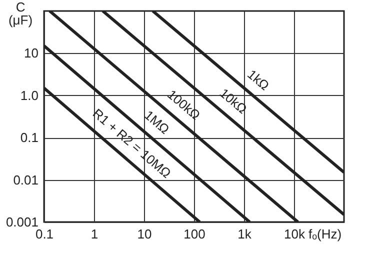 The image size is (382, 264). I want to click on y-tick-label: 0.01, so click(25, 180).